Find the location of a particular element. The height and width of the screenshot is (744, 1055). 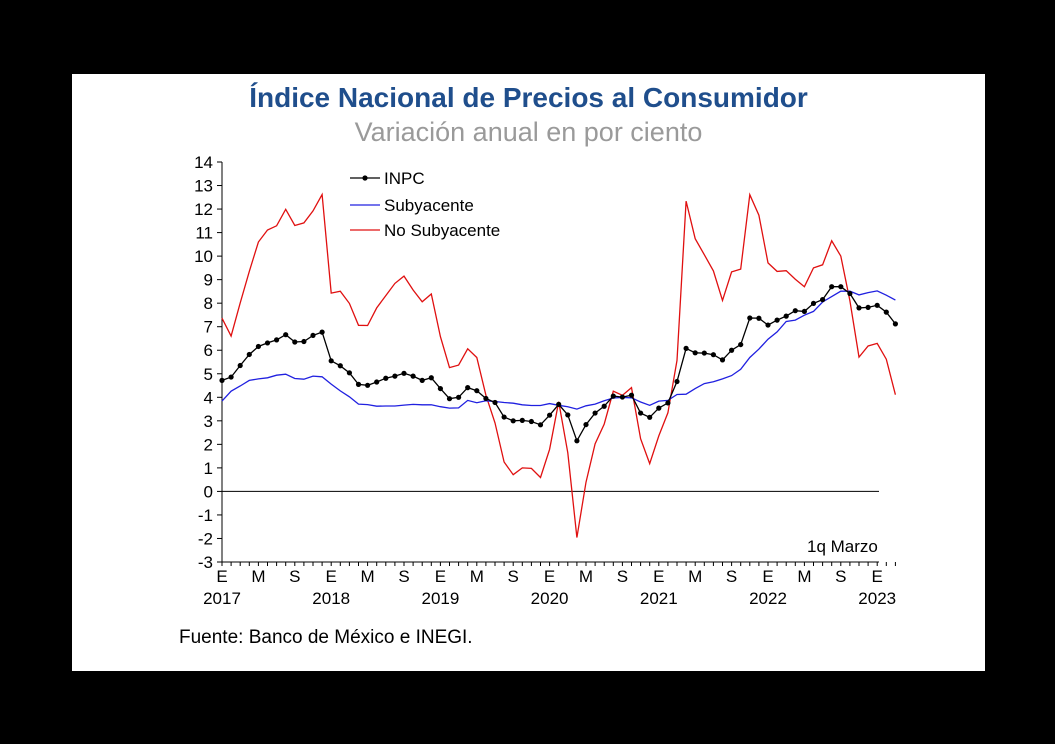

y-tick-label: 9 is located at coordinates (208, 280).